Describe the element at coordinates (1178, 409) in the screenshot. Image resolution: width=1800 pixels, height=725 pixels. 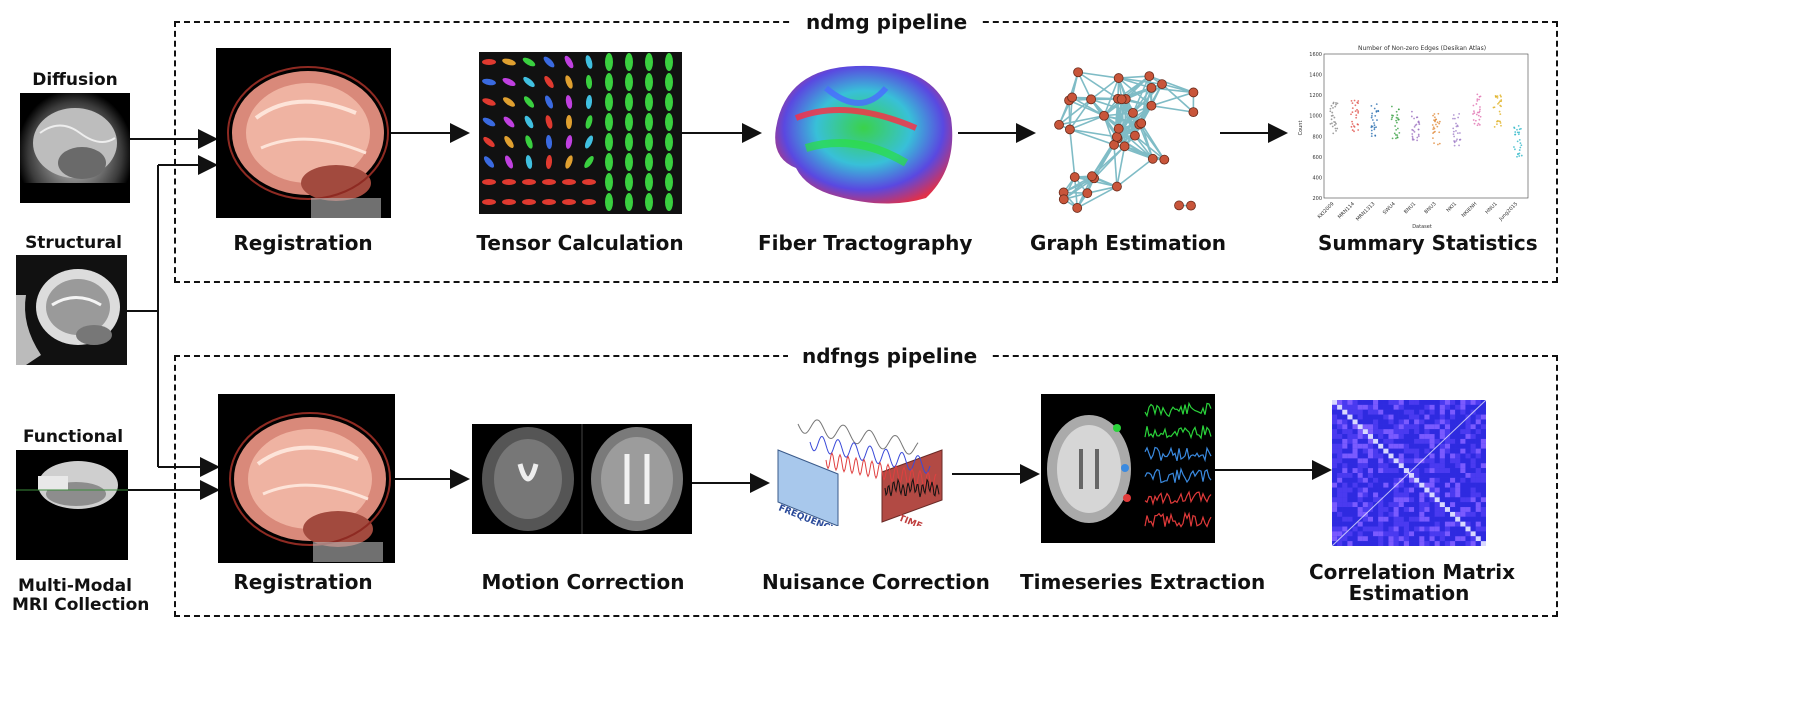
I see `timeseries-trace` at that location.